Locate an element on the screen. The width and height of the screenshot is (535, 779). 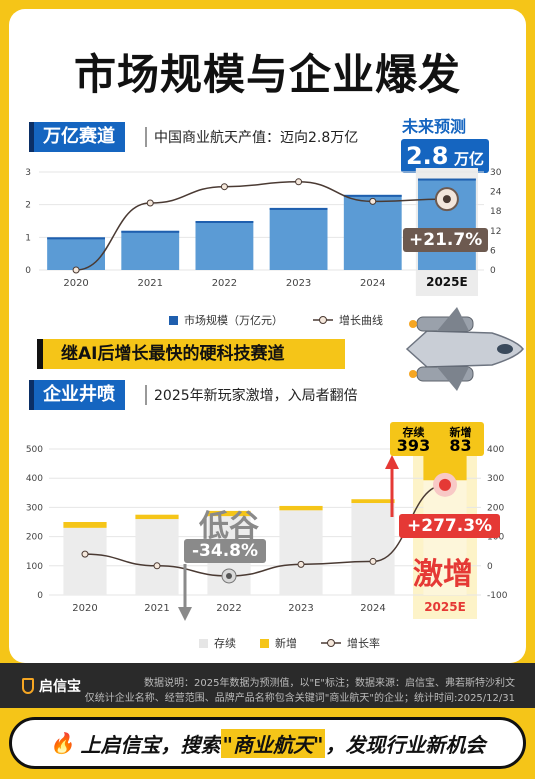
y2-tick-label: -100 is located at coordinates (497, 596).